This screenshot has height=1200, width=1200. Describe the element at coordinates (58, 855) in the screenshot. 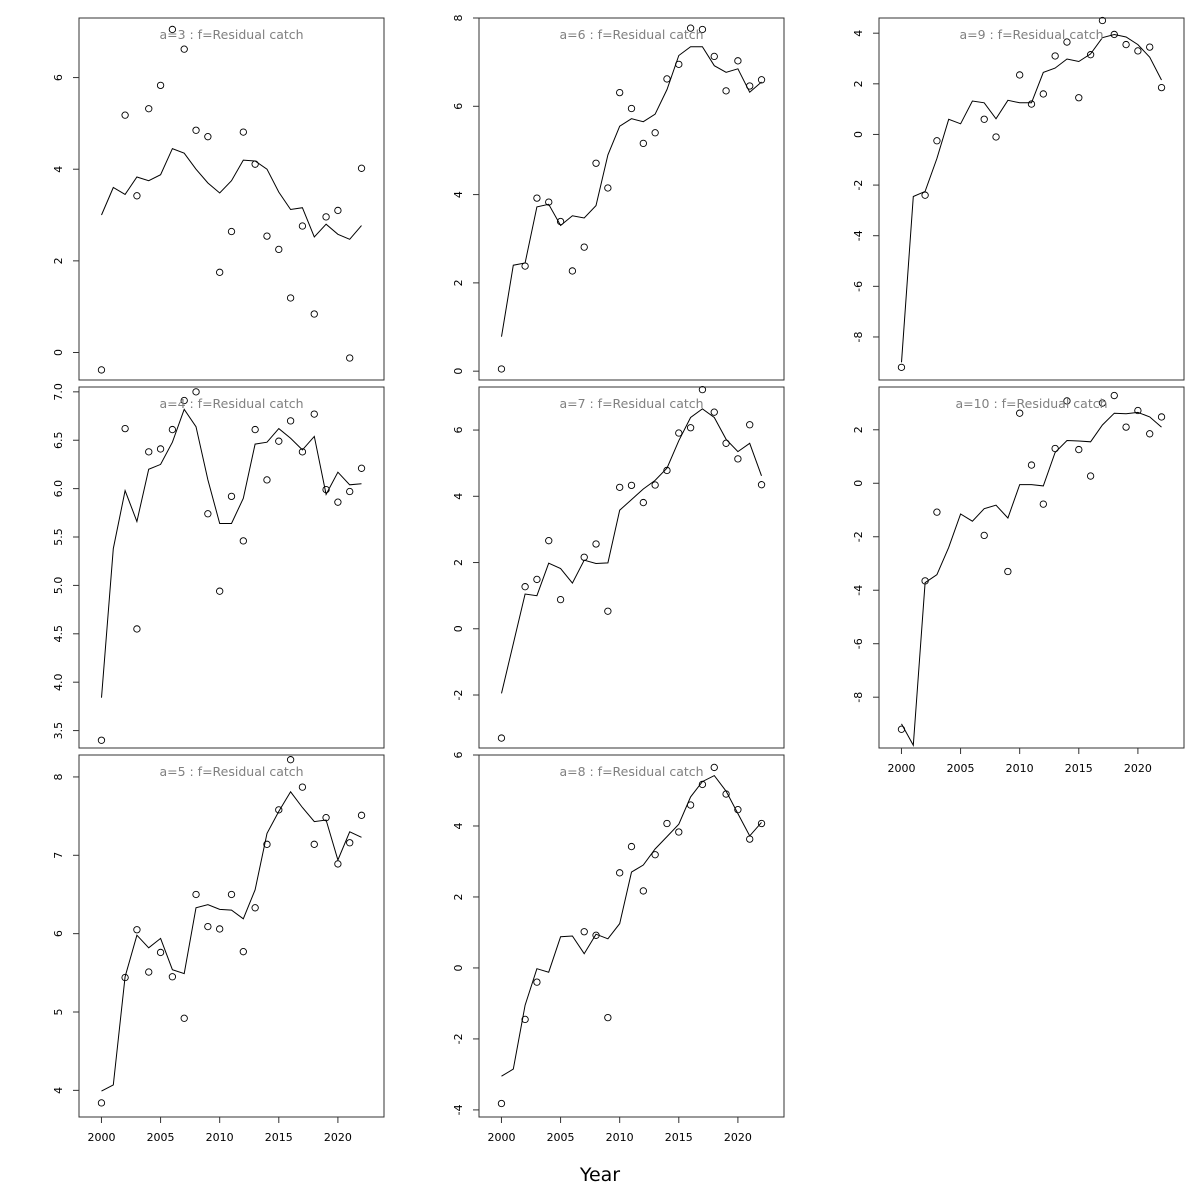

I see `y-tick-label: 7` at that location.